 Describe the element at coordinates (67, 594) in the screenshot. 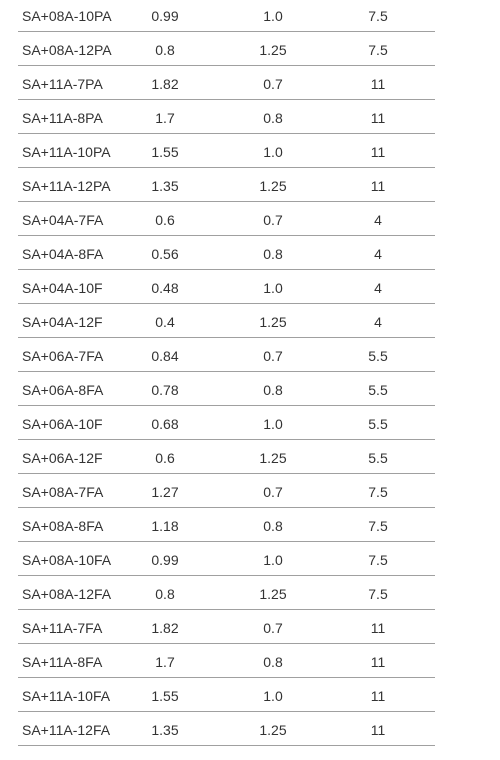

I see `table-cell: SA+08A-12FA` at that location.